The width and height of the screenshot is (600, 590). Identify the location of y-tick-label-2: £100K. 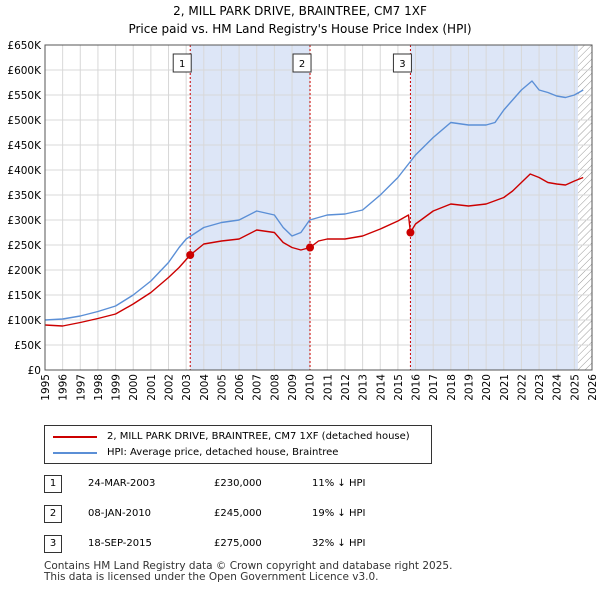
(24, 321).